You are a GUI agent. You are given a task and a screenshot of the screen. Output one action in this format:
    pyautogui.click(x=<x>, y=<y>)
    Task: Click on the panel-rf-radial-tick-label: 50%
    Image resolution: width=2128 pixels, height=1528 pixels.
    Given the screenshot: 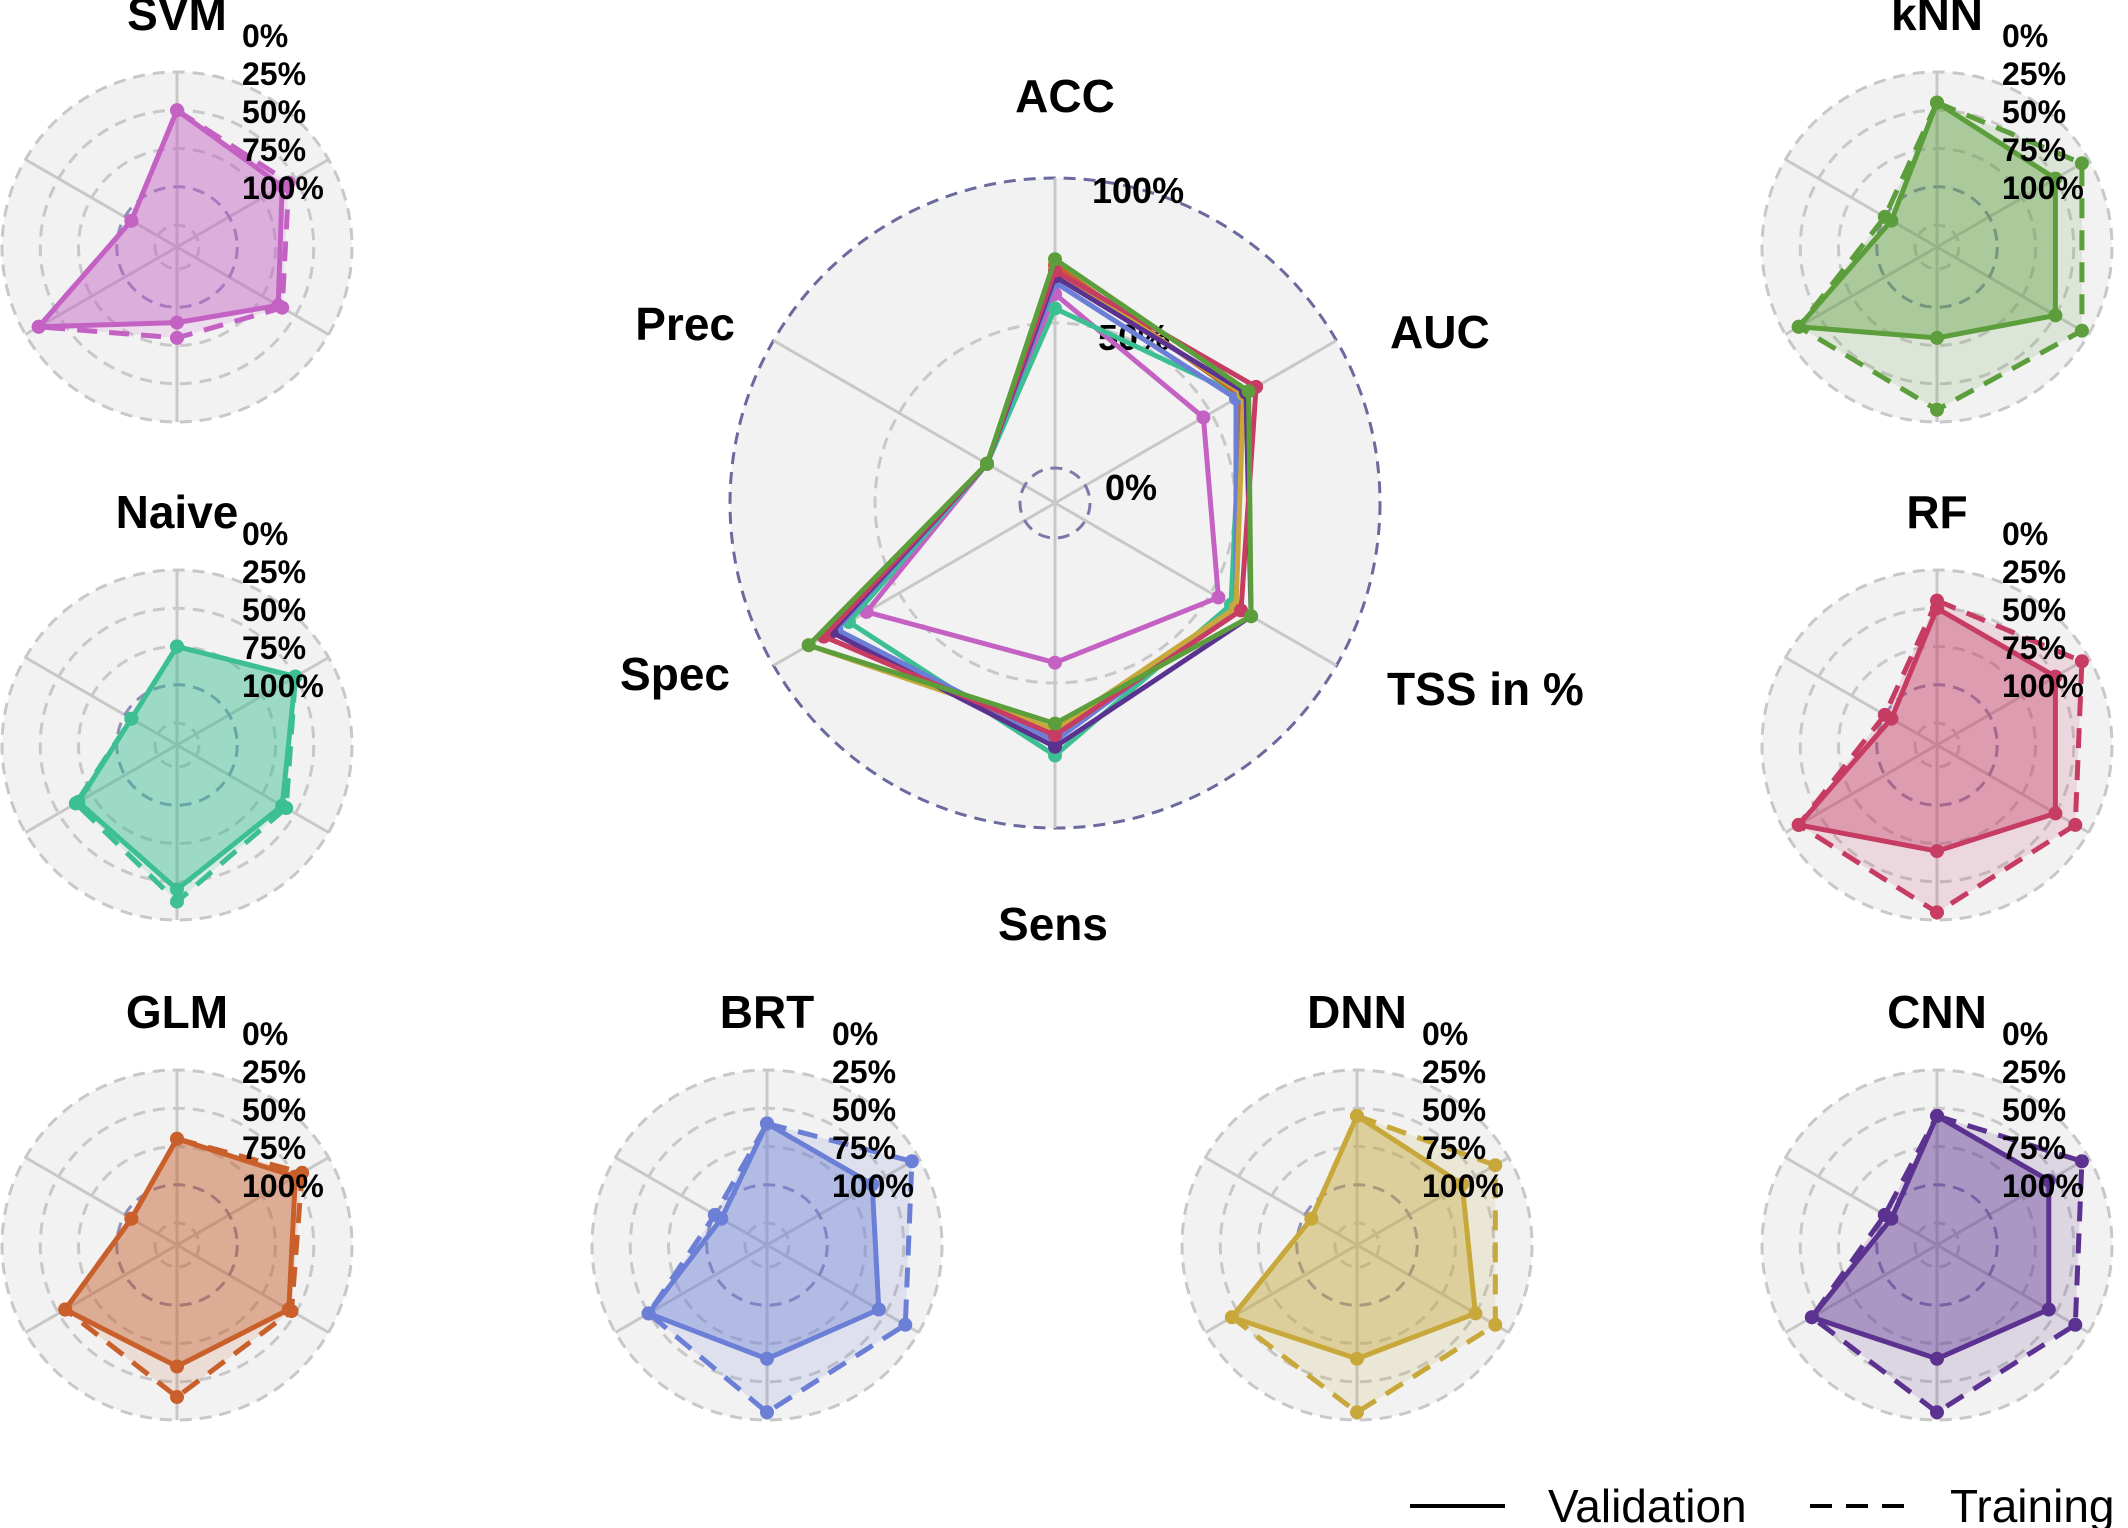 What is the action you would take?
    pyautogui.click(x=2034, y=610)
    